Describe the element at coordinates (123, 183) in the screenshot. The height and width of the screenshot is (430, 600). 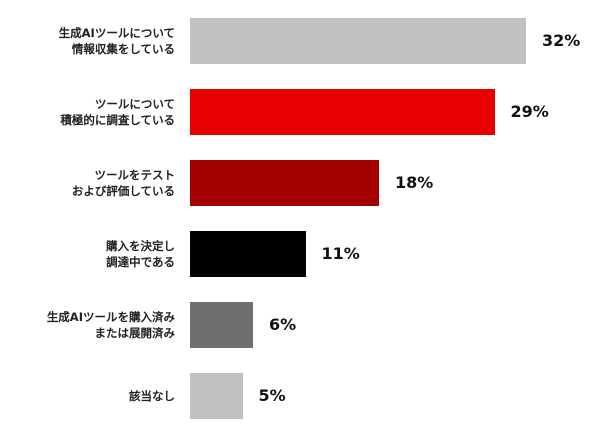
I see `category-label: ツールをテスト および評価している` at that location.